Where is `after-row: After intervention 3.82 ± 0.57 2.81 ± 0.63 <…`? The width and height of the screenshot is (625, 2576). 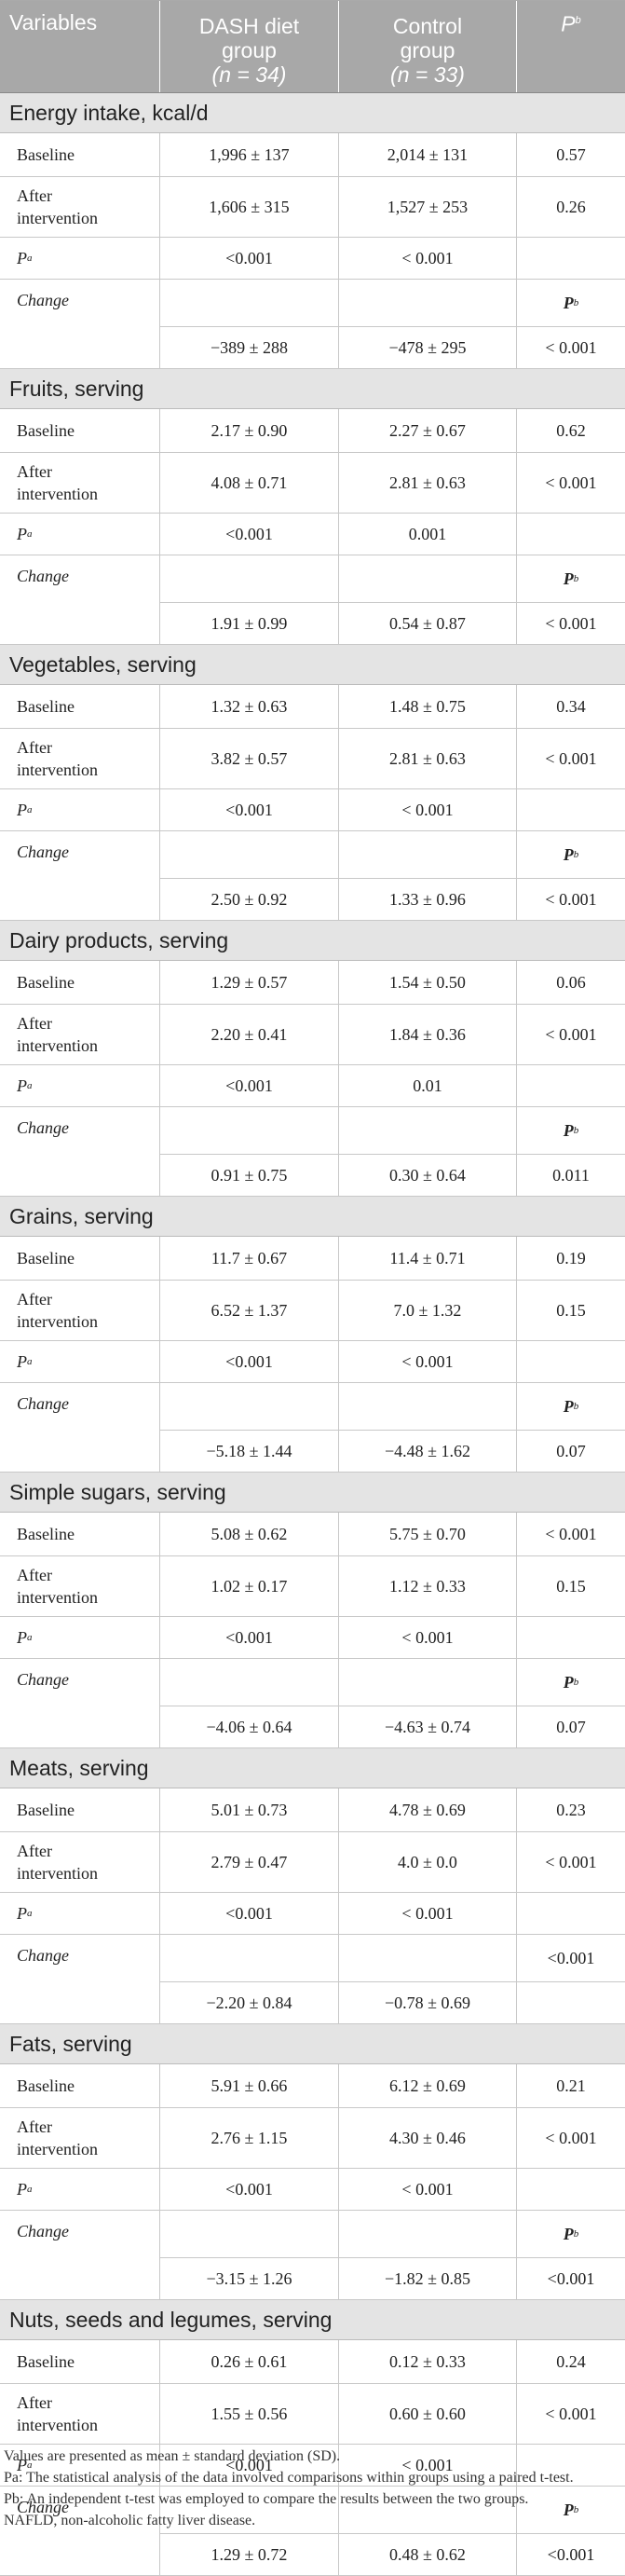 after-row: After intervention 3.82 ± 0.57 2.81 ± 0.63 <… is located at coordinates (313, 759).